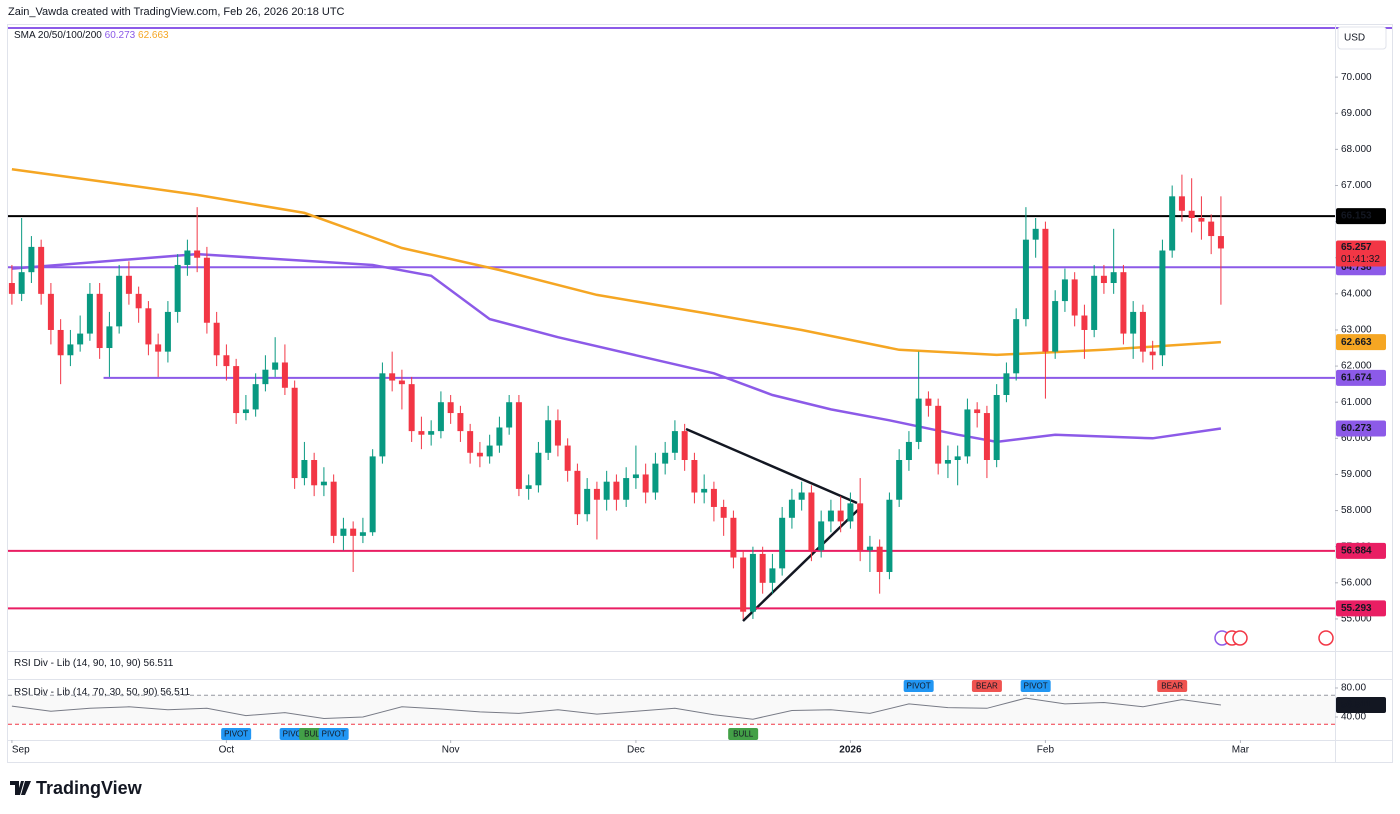 The image size is (1400, 814). I want to click on rsi-value-bg, so click(1361, 705).